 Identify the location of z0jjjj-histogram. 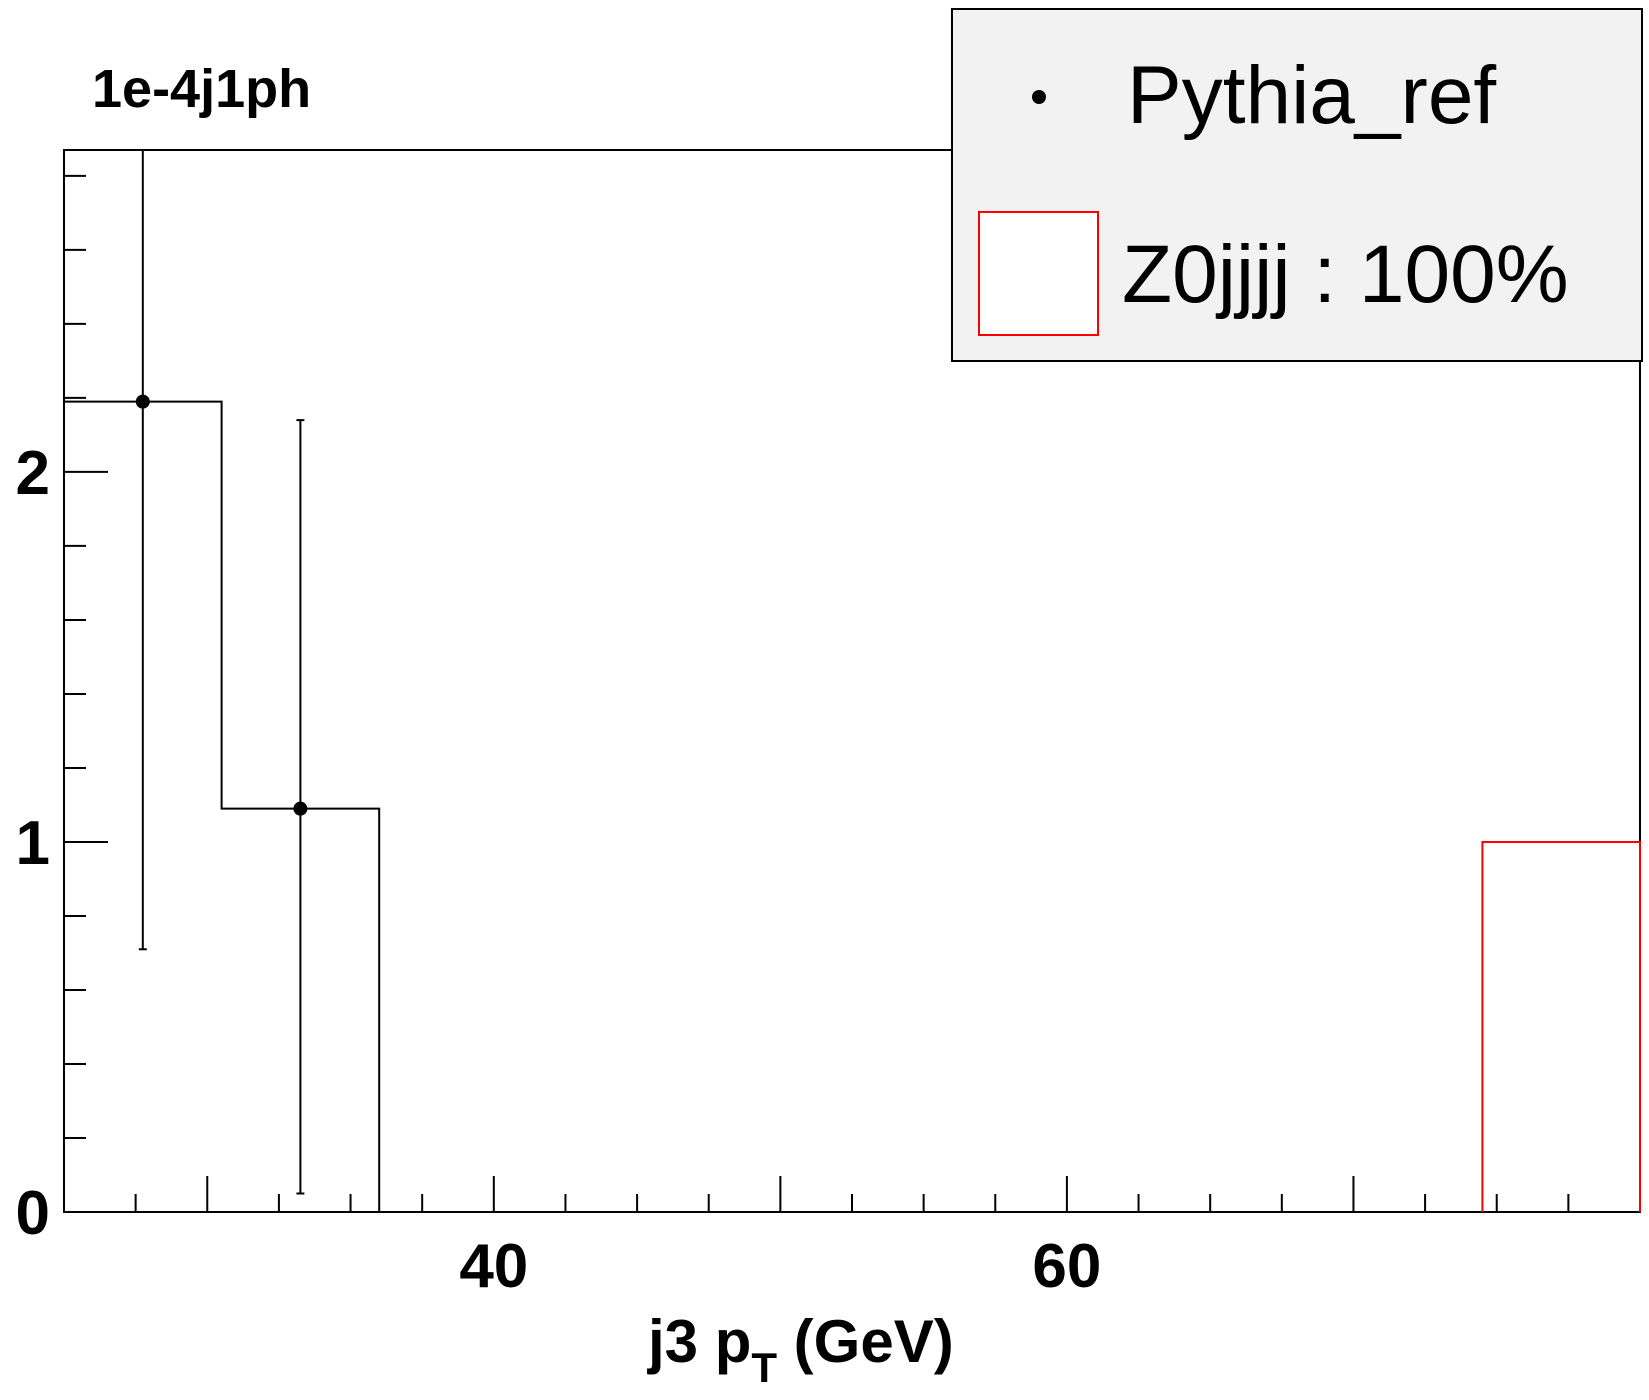
(1561, 1026).